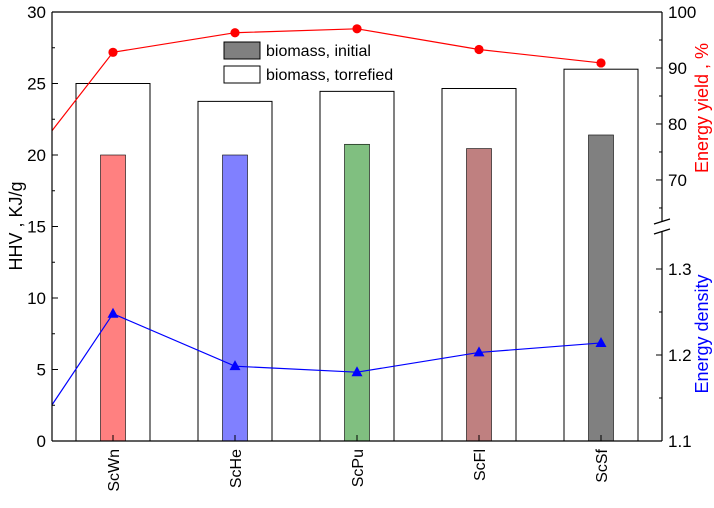  What do you see at coordinates (329, 75) in the screenshot?
I see `legend-label-torrefied: biomass, torrefied` at bounding box center [329, 75].